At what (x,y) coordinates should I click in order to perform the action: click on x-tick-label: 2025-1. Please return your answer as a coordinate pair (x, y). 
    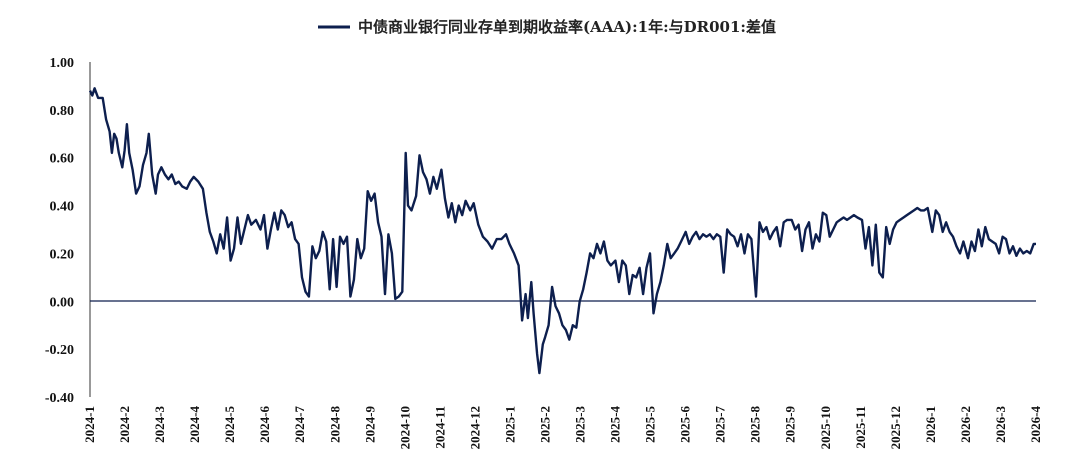
    Looking at the image, I should click on (509, 424).